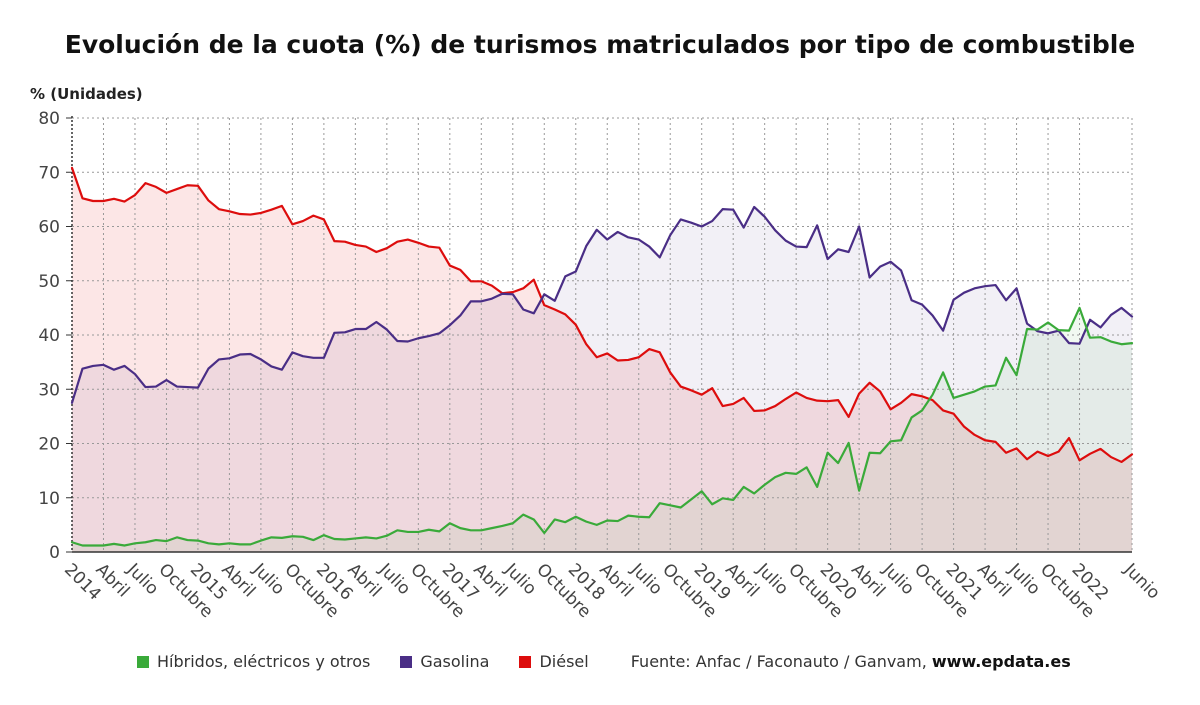  Describe the element at coordinates (455, 661) in the screenshot. I see `legend-label-gasolina: Gasolina` at that location.